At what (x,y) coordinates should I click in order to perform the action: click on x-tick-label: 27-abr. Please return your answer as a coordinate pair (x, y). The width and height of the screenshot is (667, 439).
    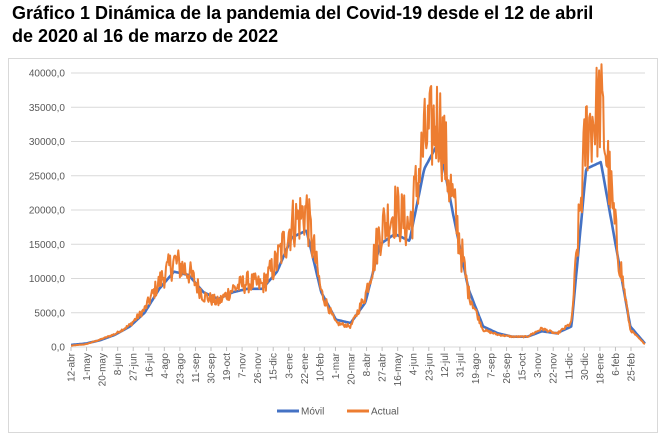
    Looking at the image, I should click on (383, 367).